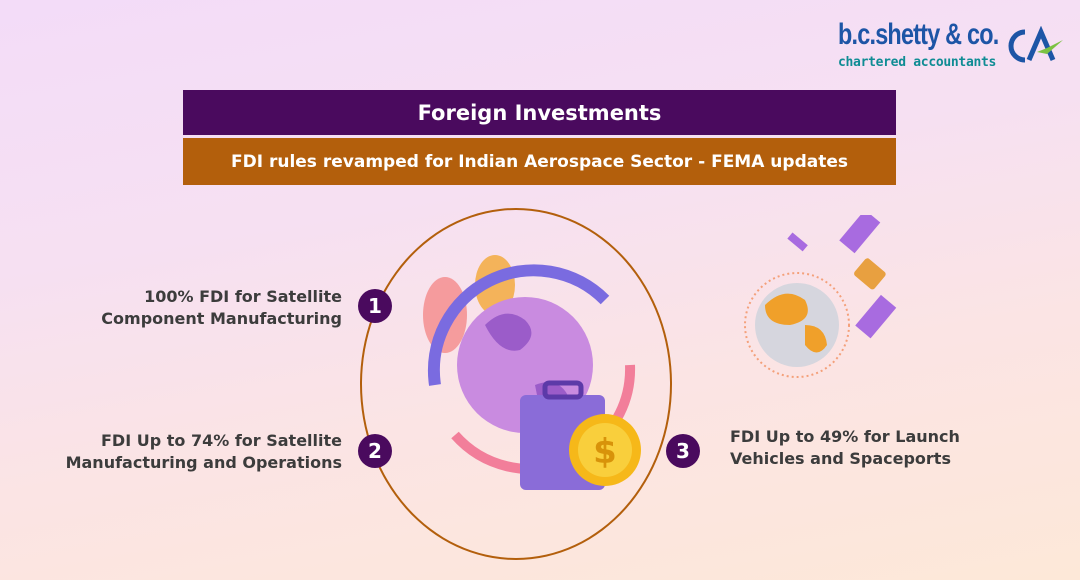 This screenshot has height=580, width=1080. Describe the element at coordinates (221, 318) in the screenshot. I see `point-1-line2: Component Manufacturing` at that location.